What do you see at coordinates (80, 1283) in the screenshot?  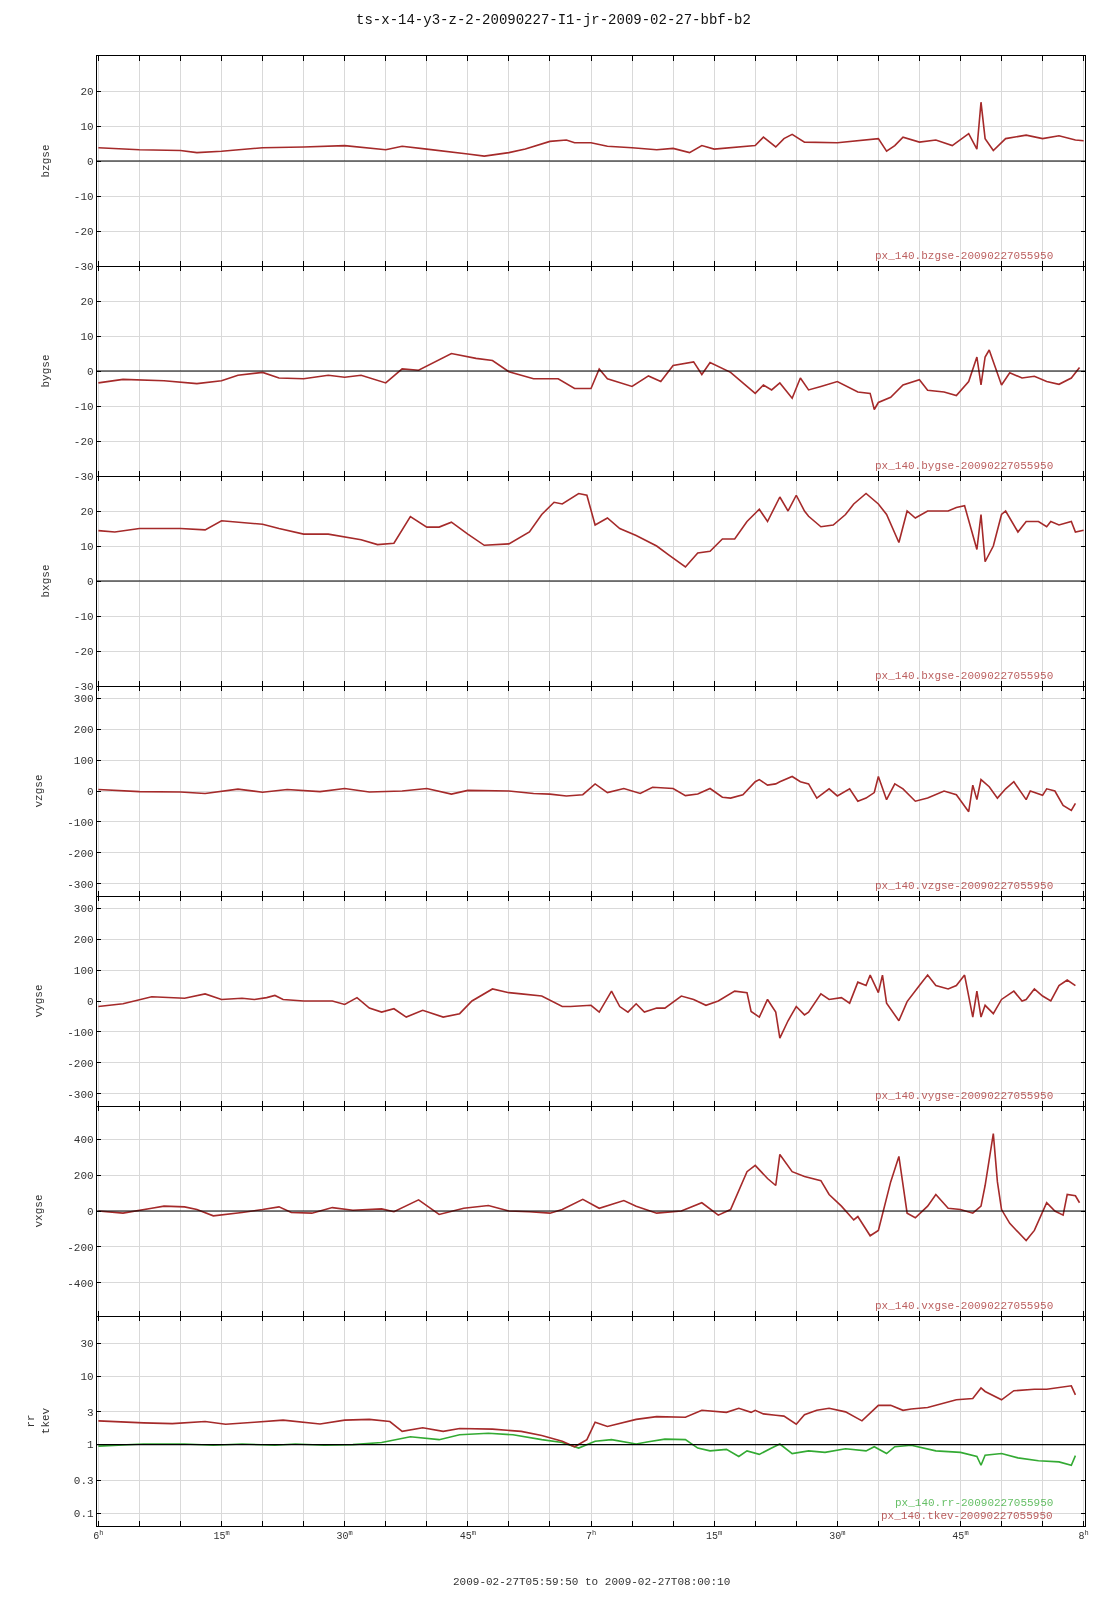 I see `y-tick-label: -400` at bounding box center [80, 1283].